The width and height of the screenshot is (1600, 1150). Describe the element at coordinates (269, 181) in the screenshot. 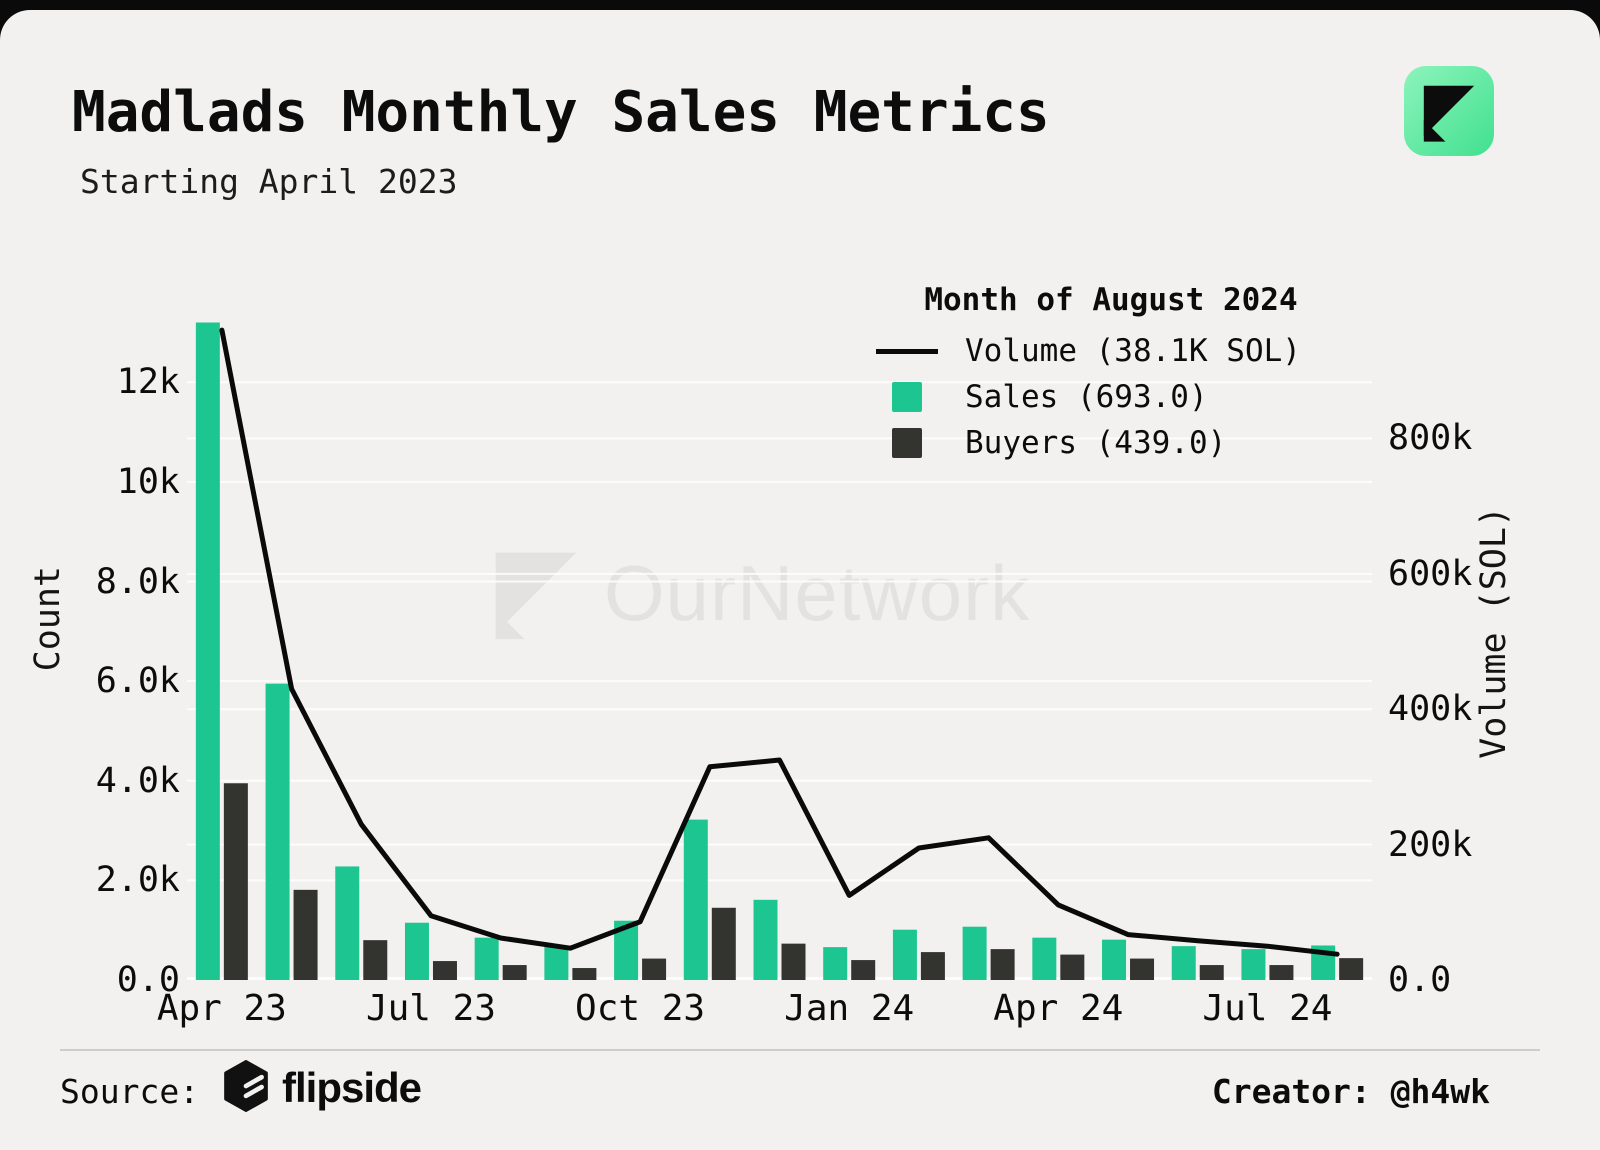

I see `page-subtitle: Starting April 2023` at that location.